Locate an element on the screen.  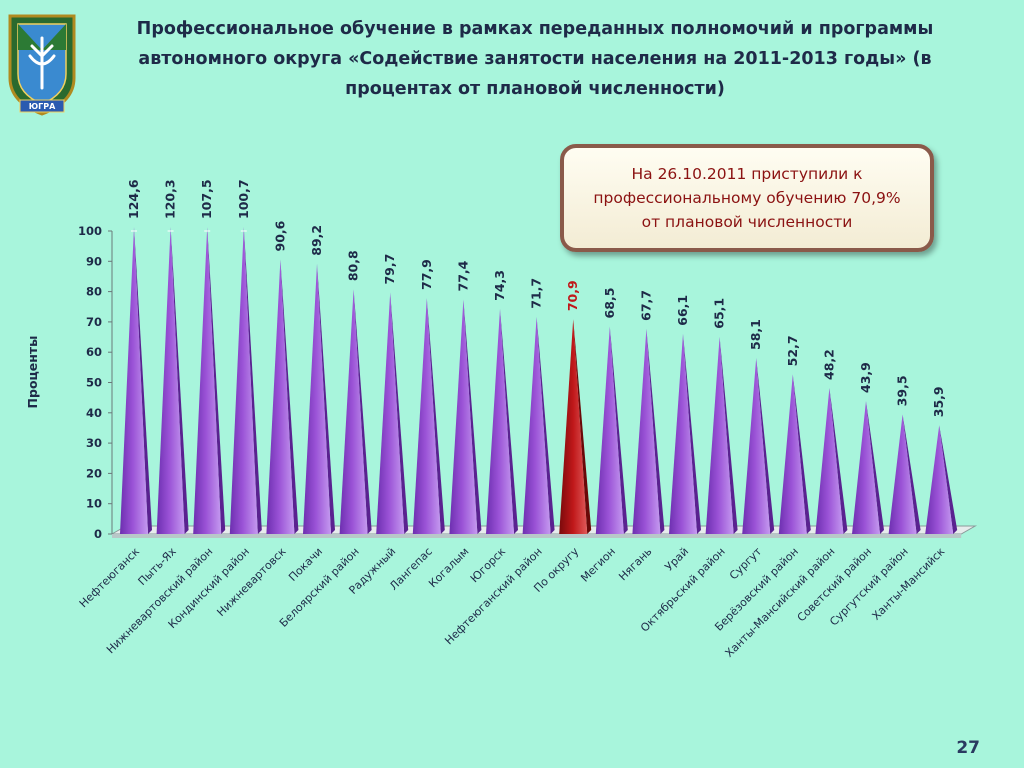
x-tick-label: Урай is located at coordinates (676, 559).